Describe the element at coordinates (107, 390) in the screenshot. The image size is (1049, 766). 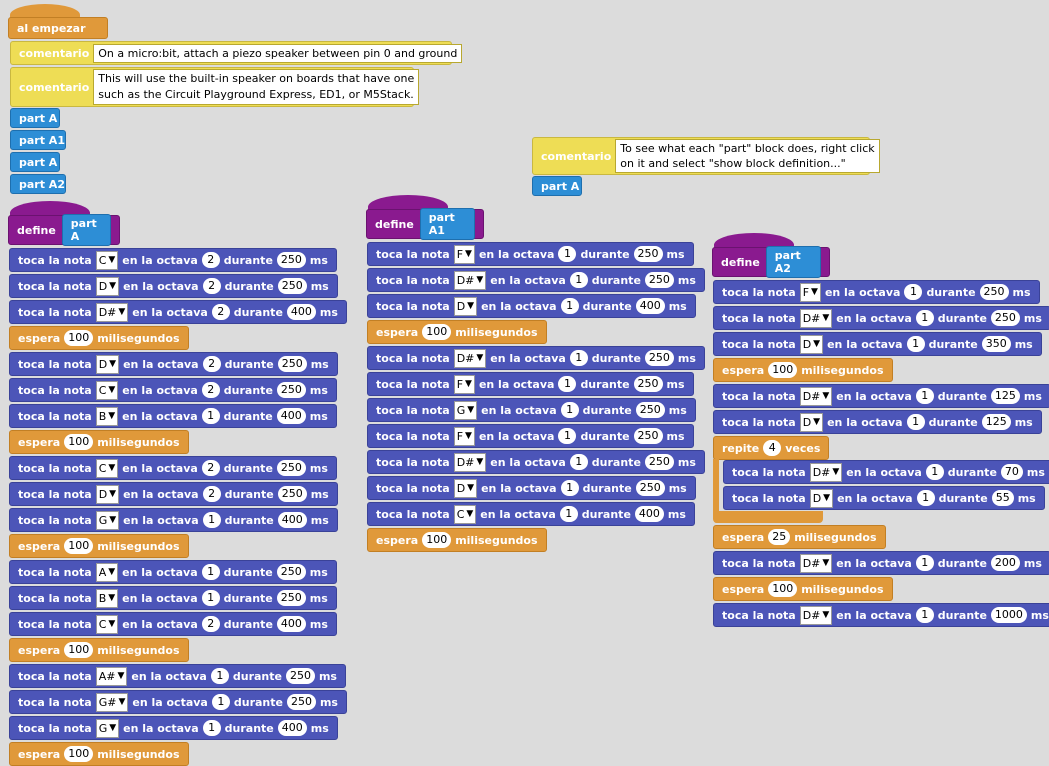
I see `note-dropdown: C ▼` at that location.